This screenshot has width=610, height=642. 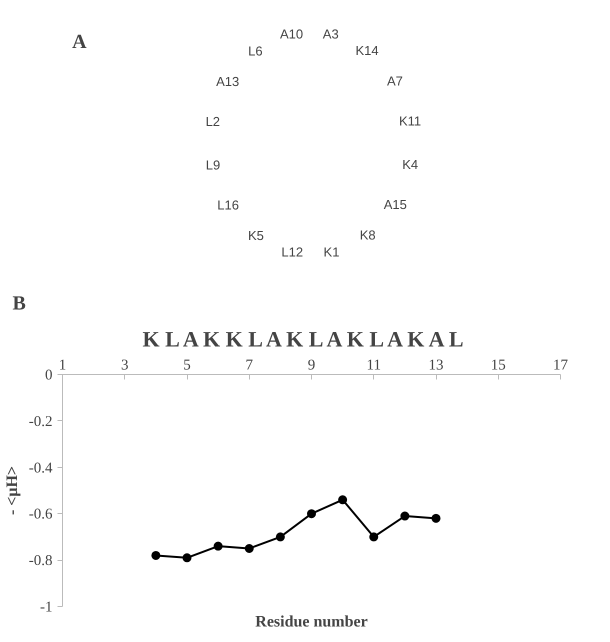 I want to click on text: A13, so click(x=228, y=82).